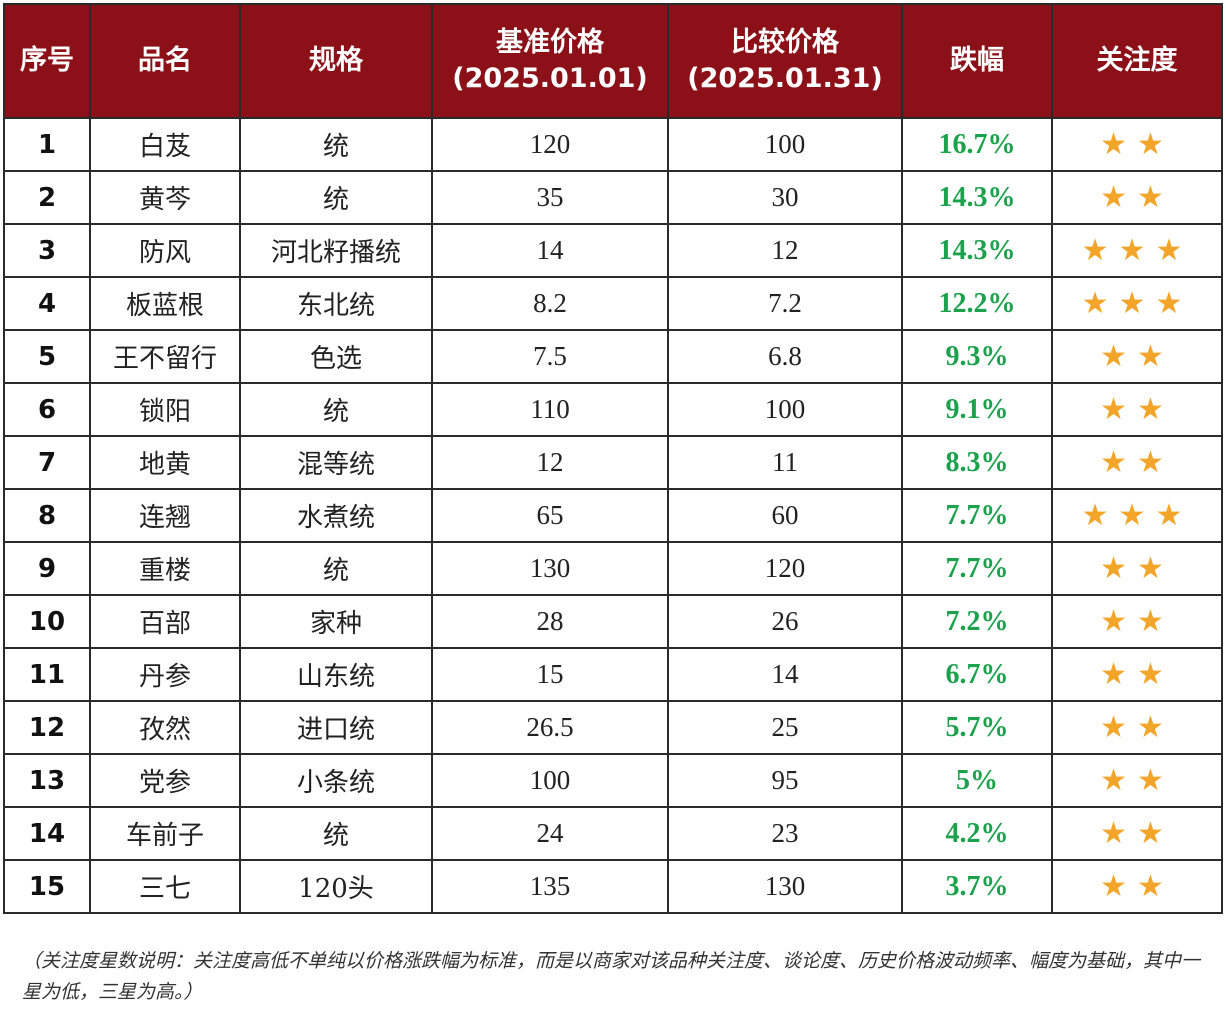 This screenshot has height=1022, width=1226. What do you see at coordinates (165, 727) in the screenshot?
I see `row-name: 孜然` at bounding box center [165, 727].